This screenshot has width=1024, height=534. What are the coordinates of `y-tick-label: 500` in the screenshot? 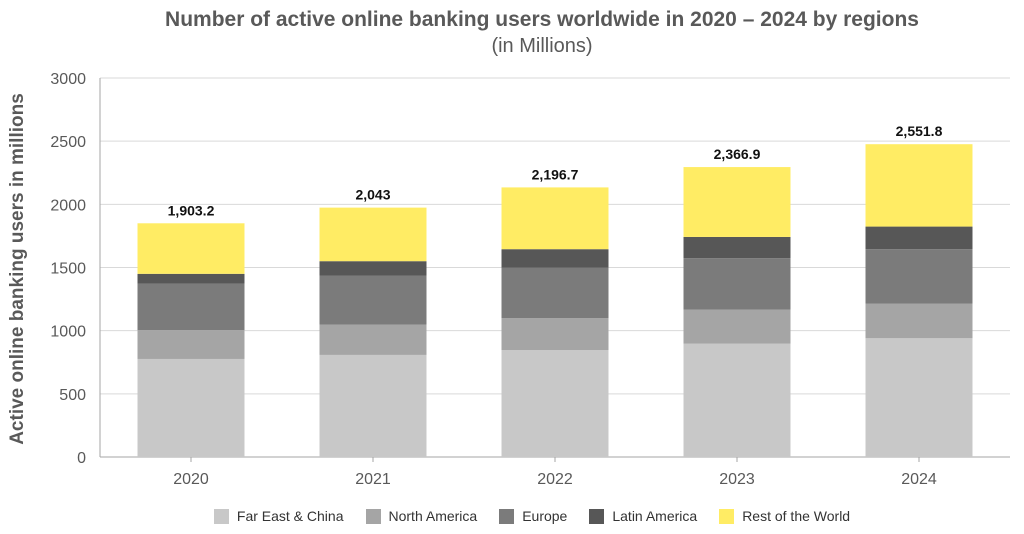 It's located at (72, 395).